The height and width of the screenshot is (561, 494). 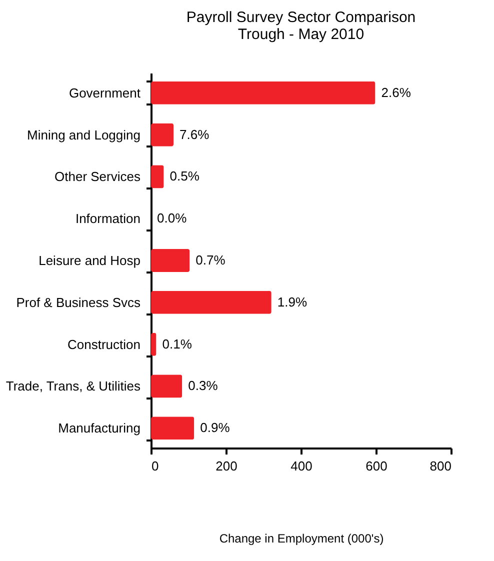 I want to click on annotation: 0.9%, so click(x=215, y=428).